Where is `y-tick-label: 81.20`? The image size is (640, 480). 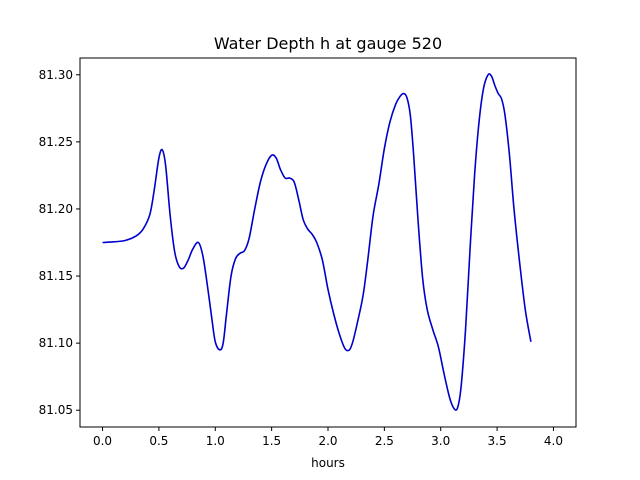
y-tick-label: 81.20 is located at coordinates (56, 209).